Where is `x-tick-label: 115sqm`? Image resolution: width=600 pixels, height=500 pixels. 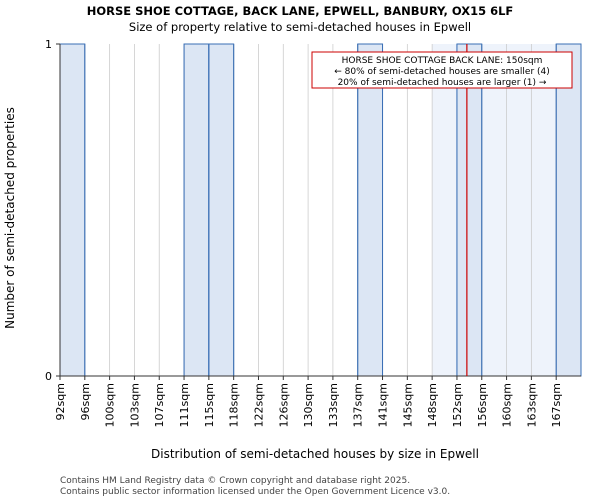
x-tick-label: 115sqm is located at coordinates (209, 405).